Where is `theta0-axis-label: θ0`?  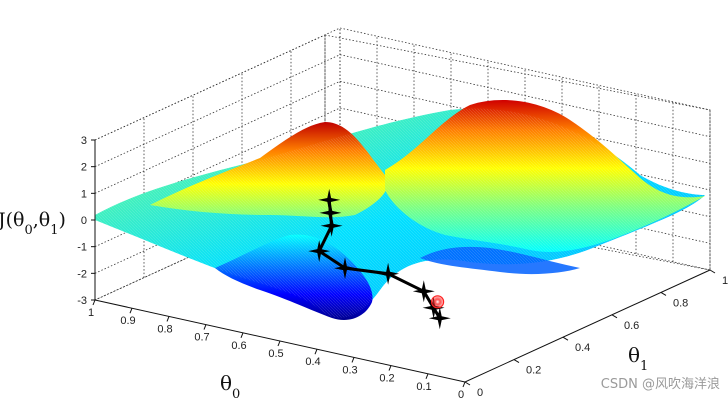 theta0-axis-label: θ0 is located at coordinates (230, 386).